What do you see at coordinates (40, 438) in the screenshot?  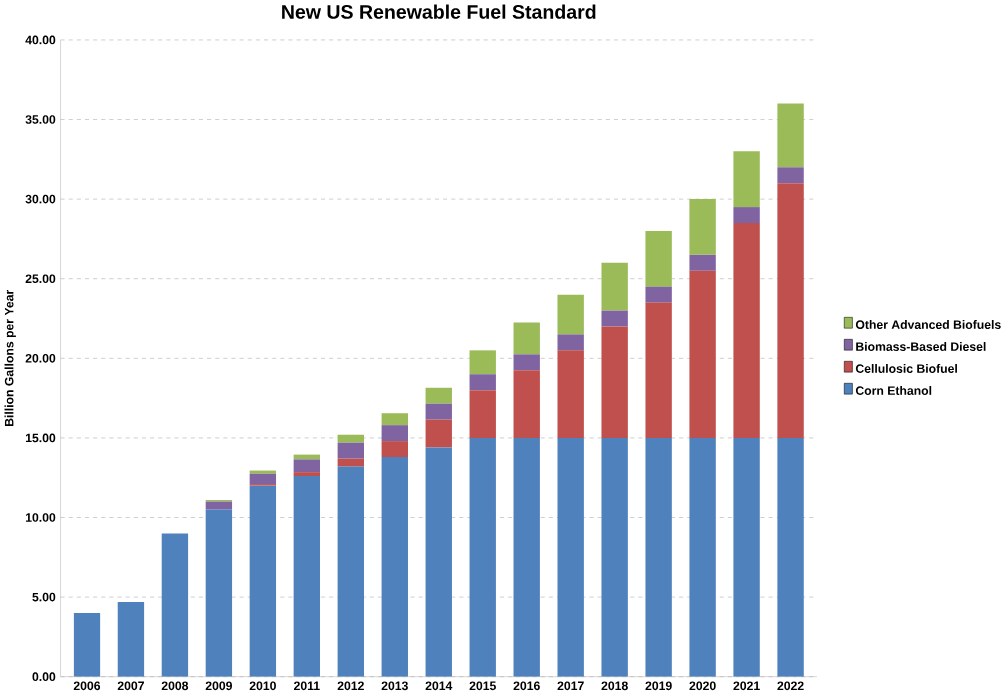 I see `y-tick-label: 15.00` at bounding box center [40, 438].